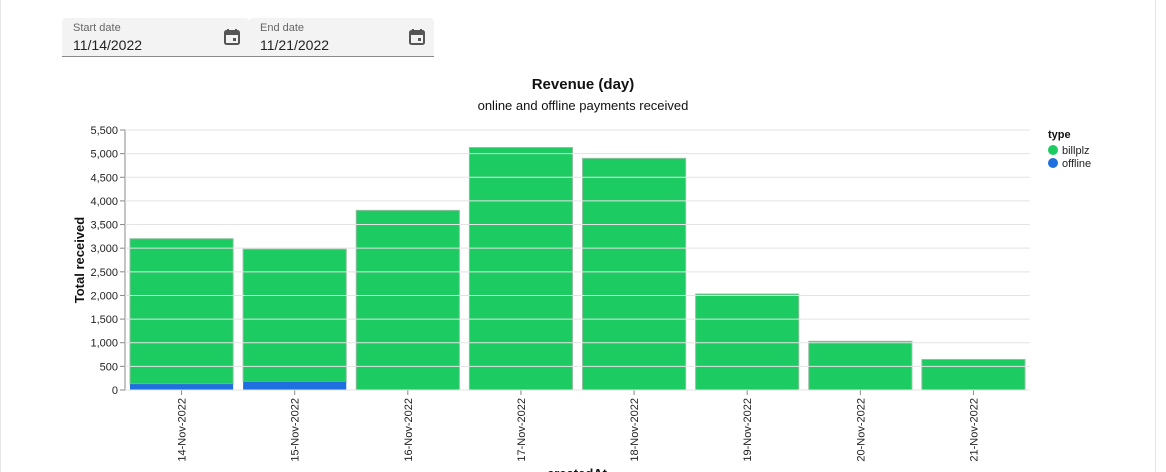  I want to click on legend-swatch-offline, so click(1053, 163).